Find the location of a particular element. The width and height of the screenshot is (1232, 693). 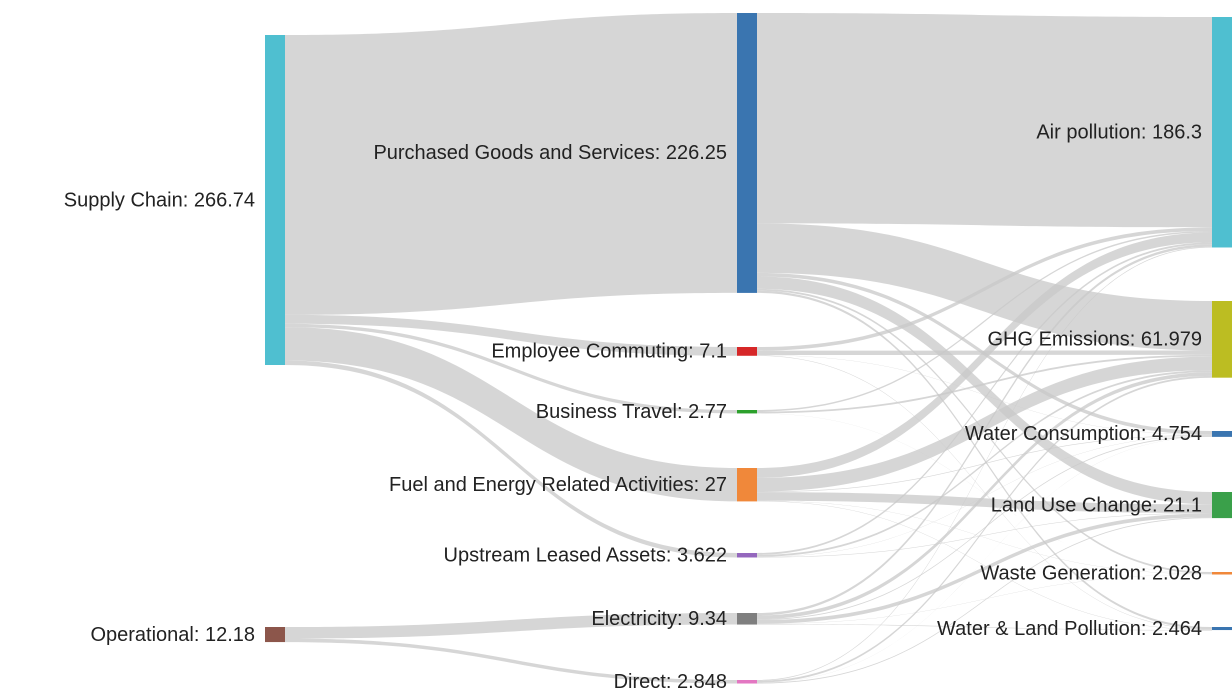

node-label: Water Consumption: 4.754 is located at coordinates (1083, 434).